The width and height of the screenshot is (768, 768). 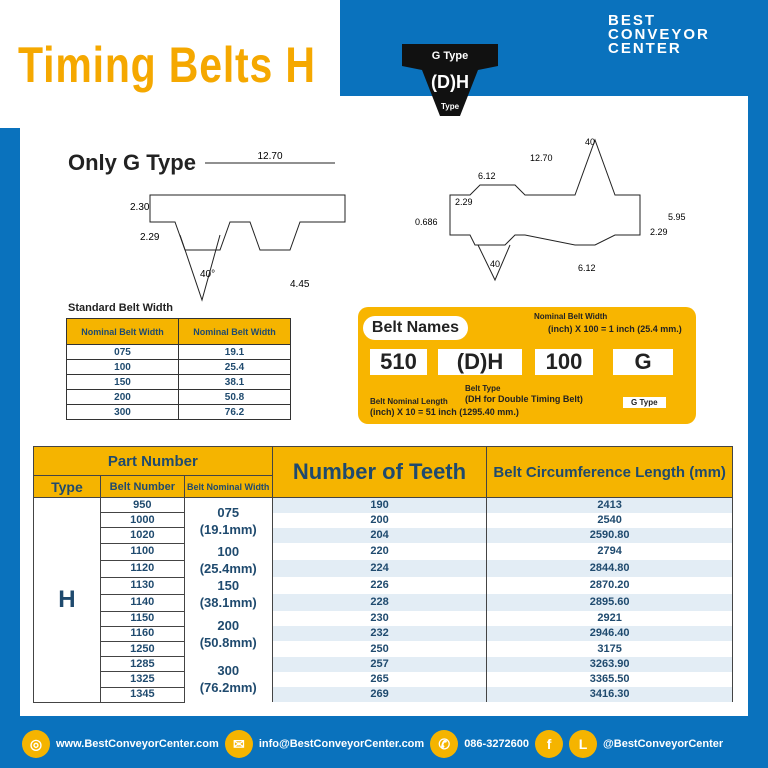 I want to click on table-row: 1160 232 2946.40, so click(x=383, y=633).